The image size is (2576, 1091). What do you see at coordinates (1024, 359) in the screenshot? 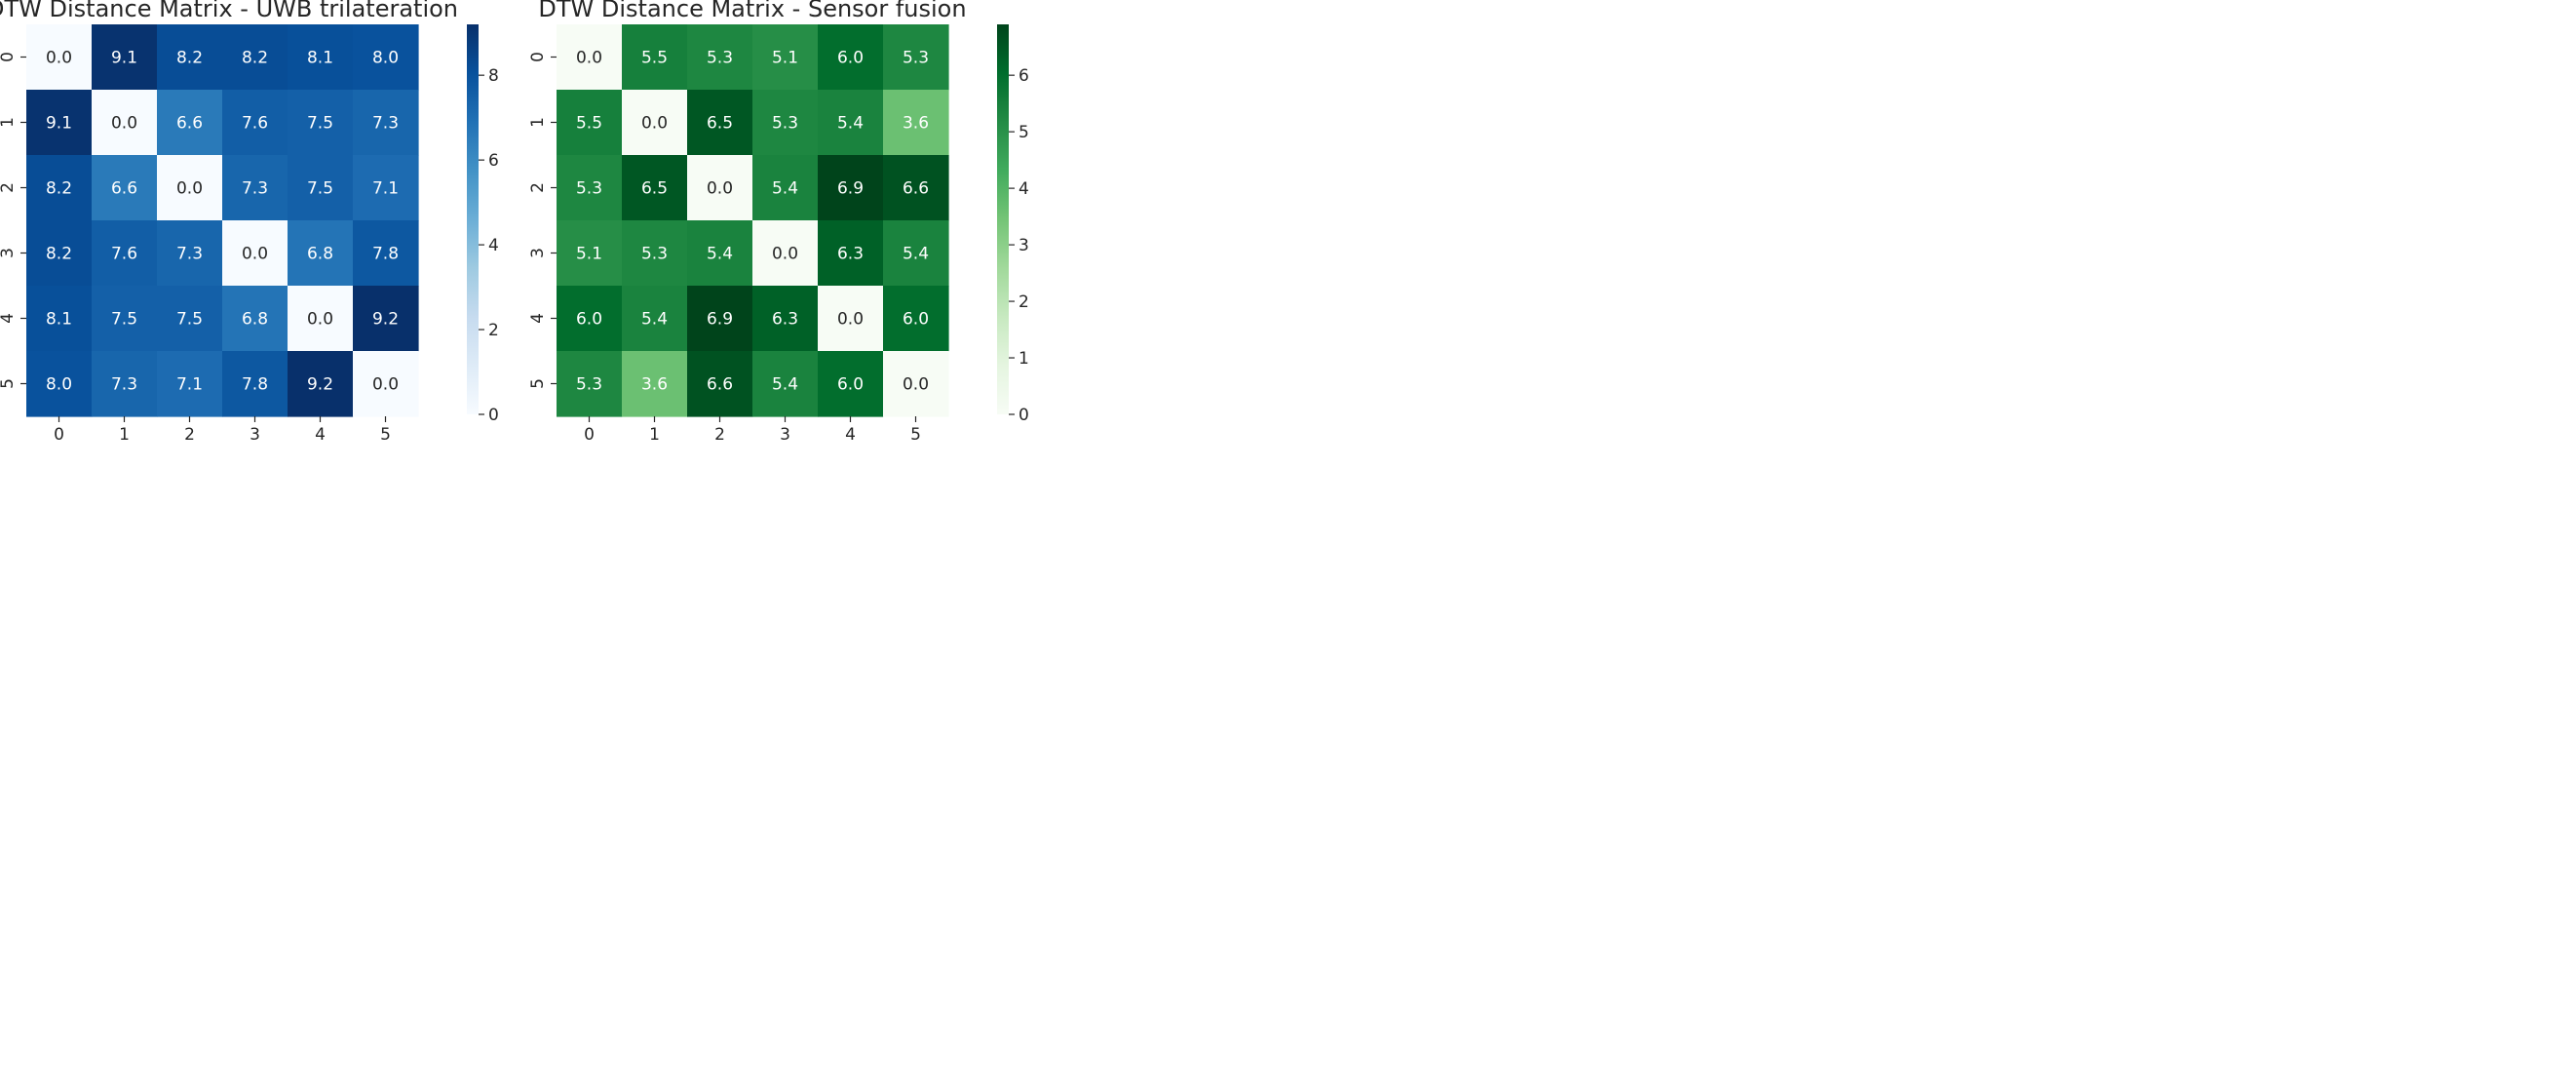
I see `colorbar-tick-label: 1` at bounding box center [1024, 359].